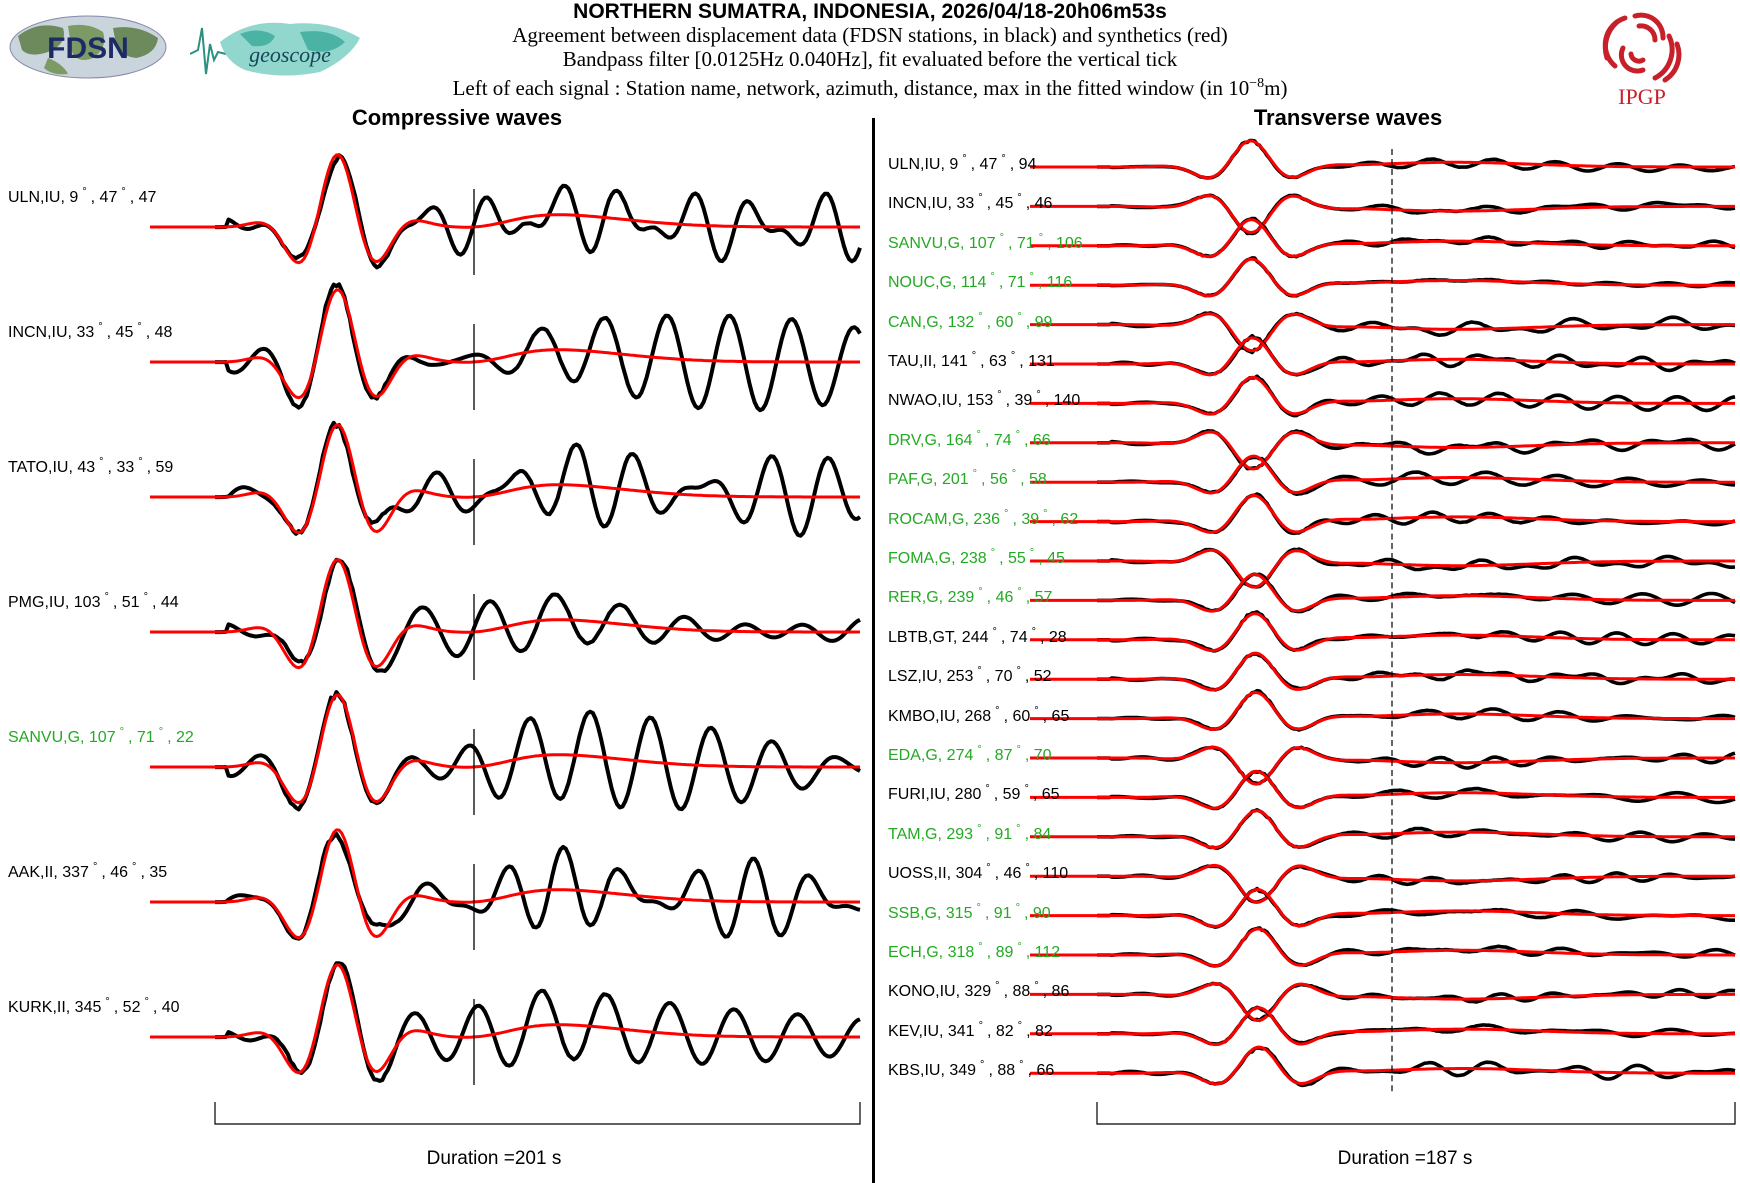 Image resolution: width=1740 pixels, height=1183 pixels. I want to click on fdsn-logo: FDSN, so click(88, 47).